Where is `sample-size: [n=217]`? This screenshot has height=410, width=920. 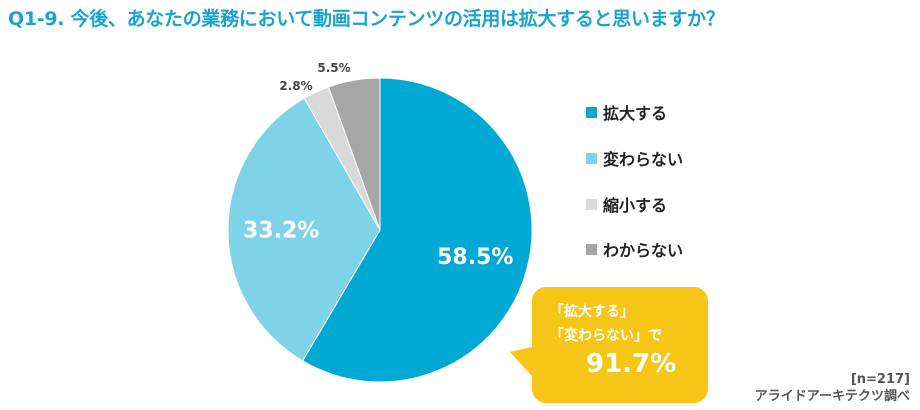
sample-size: [n=217] is located at coordinates (880, 379).